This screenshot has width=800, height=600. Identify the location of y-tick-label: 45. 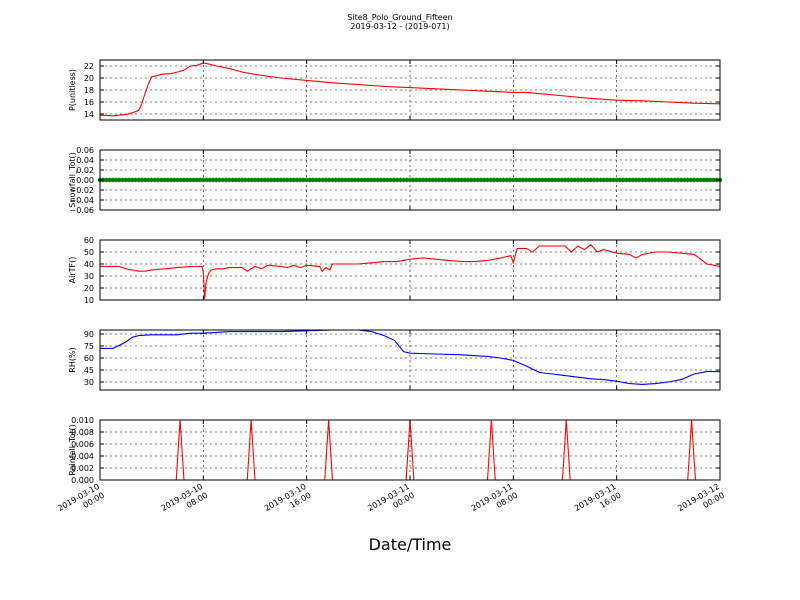
(89, 370).